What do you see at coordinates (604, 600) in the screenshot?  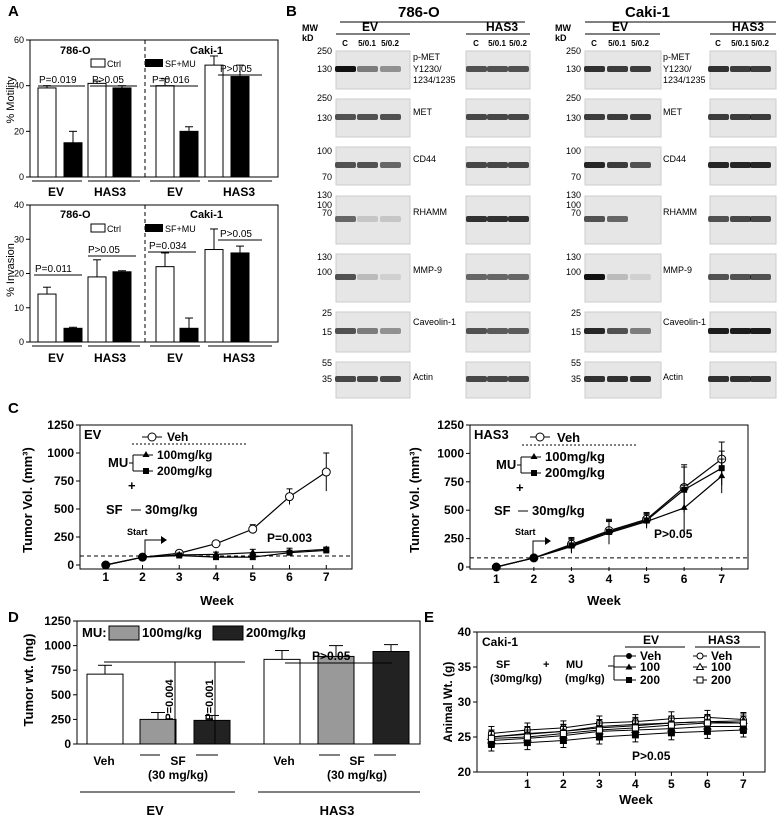 I see `week-xlabel: Week` at bounding box center [604, 600].